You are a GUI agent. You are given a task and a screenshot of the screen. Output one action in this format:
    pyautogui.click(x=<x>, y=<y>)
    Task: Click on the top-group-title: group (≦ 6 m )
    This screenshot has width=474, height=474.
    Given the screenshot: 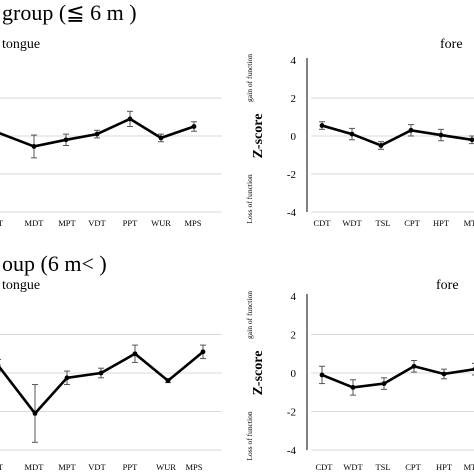 What is the action you would take?
    pyautogui.click(x=69, y=12)
    